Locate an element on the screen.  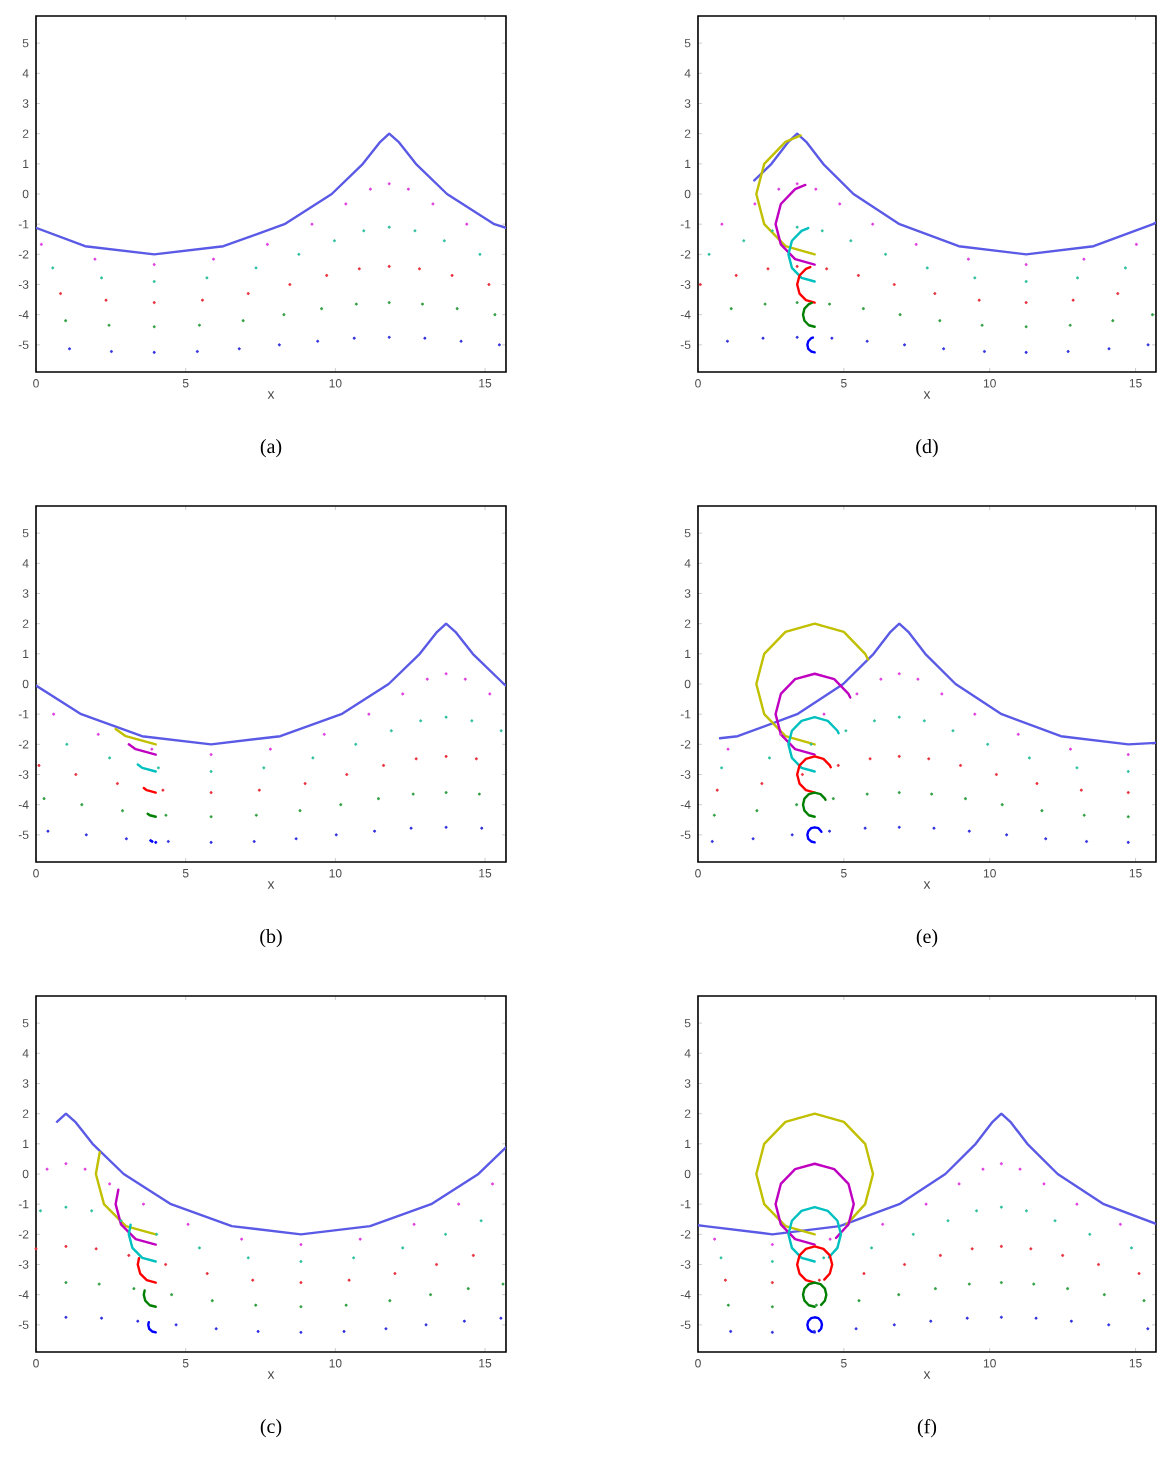
text: (b) is located at coordinates (271, 938).